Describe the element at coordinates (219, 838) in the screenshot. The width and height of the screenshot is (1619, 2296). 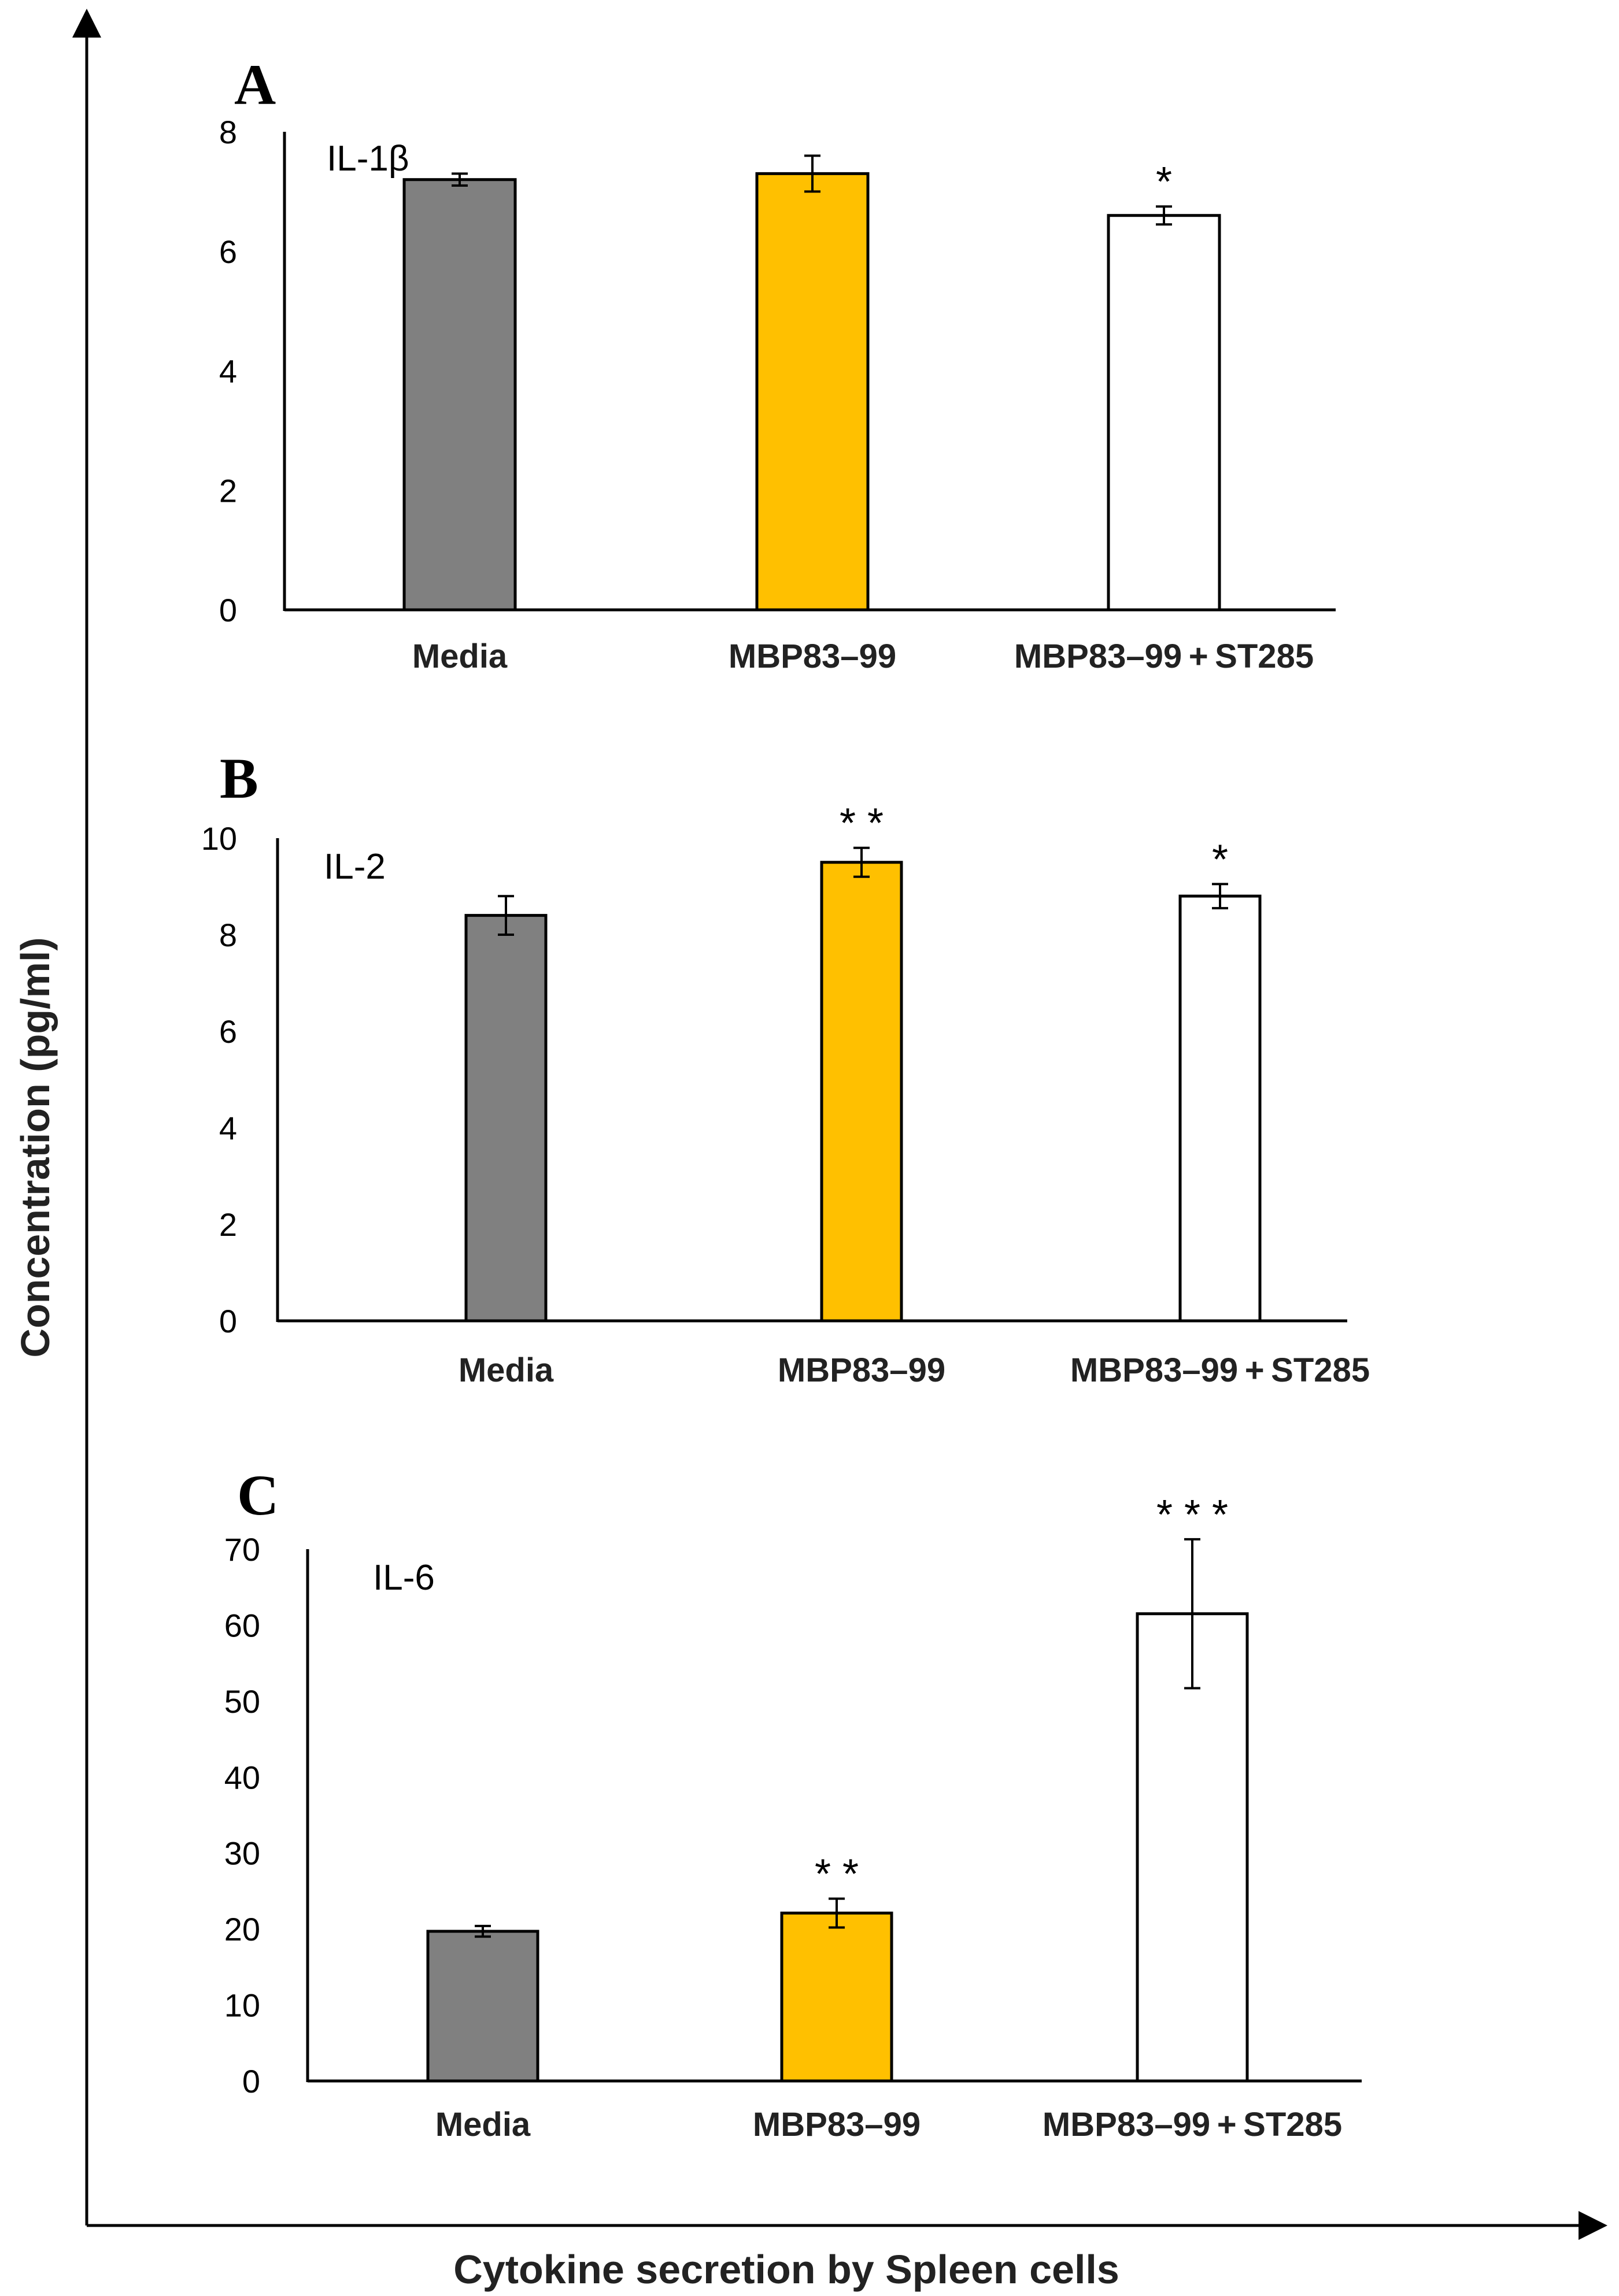
I see `y-tick-label-5: 10` at that location.